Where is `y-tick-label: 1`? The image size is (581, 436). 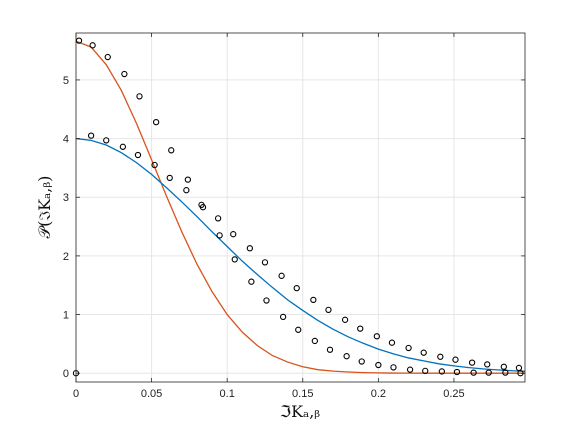
y-tick-label: 1 is located at coordinates (66, 316).